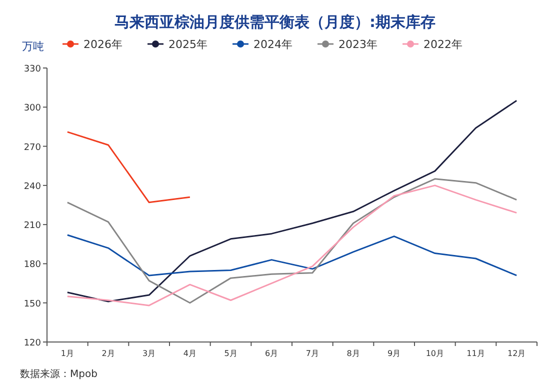 This screenshot has width=550, height=392. I want to click on x-tick-label: 7月, so click(312, 353).